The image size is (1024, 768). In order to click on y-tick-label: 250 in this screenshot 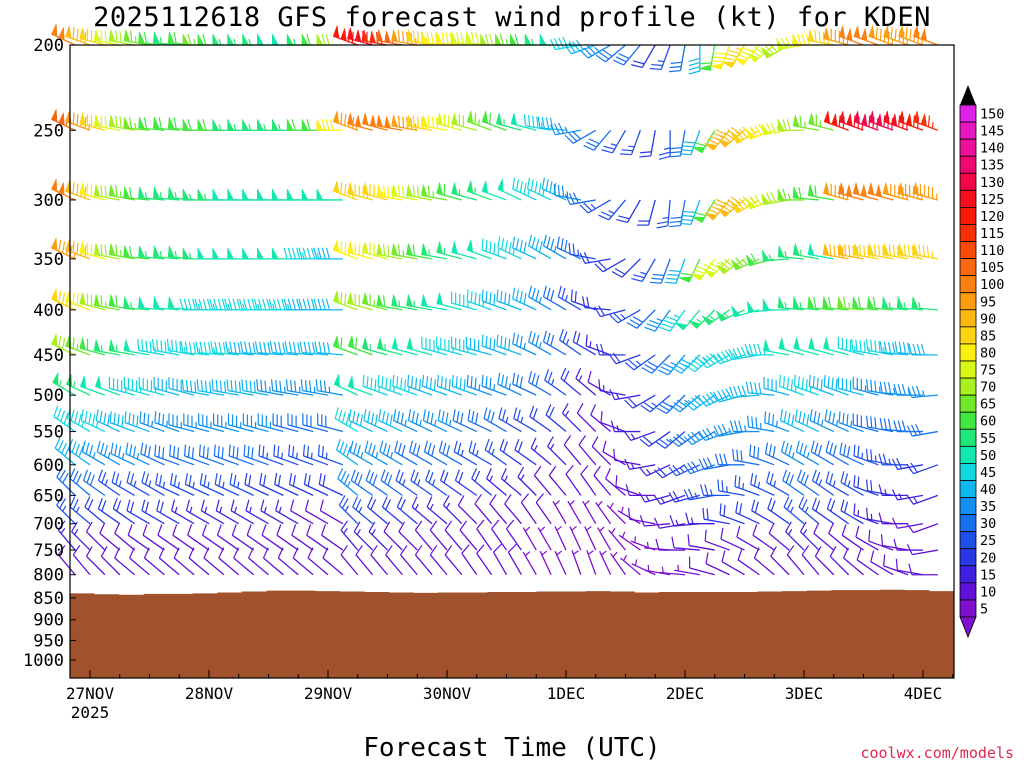, I will do `click(48, 131)`.